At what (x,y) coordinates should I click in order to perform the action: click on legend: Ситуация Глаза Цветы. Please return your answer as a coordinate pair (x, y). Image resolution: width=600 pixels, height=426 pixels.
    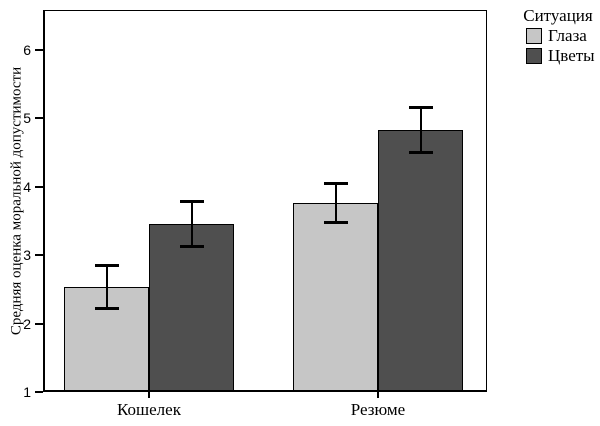
    Looking at the image, I should click on (558, 36).